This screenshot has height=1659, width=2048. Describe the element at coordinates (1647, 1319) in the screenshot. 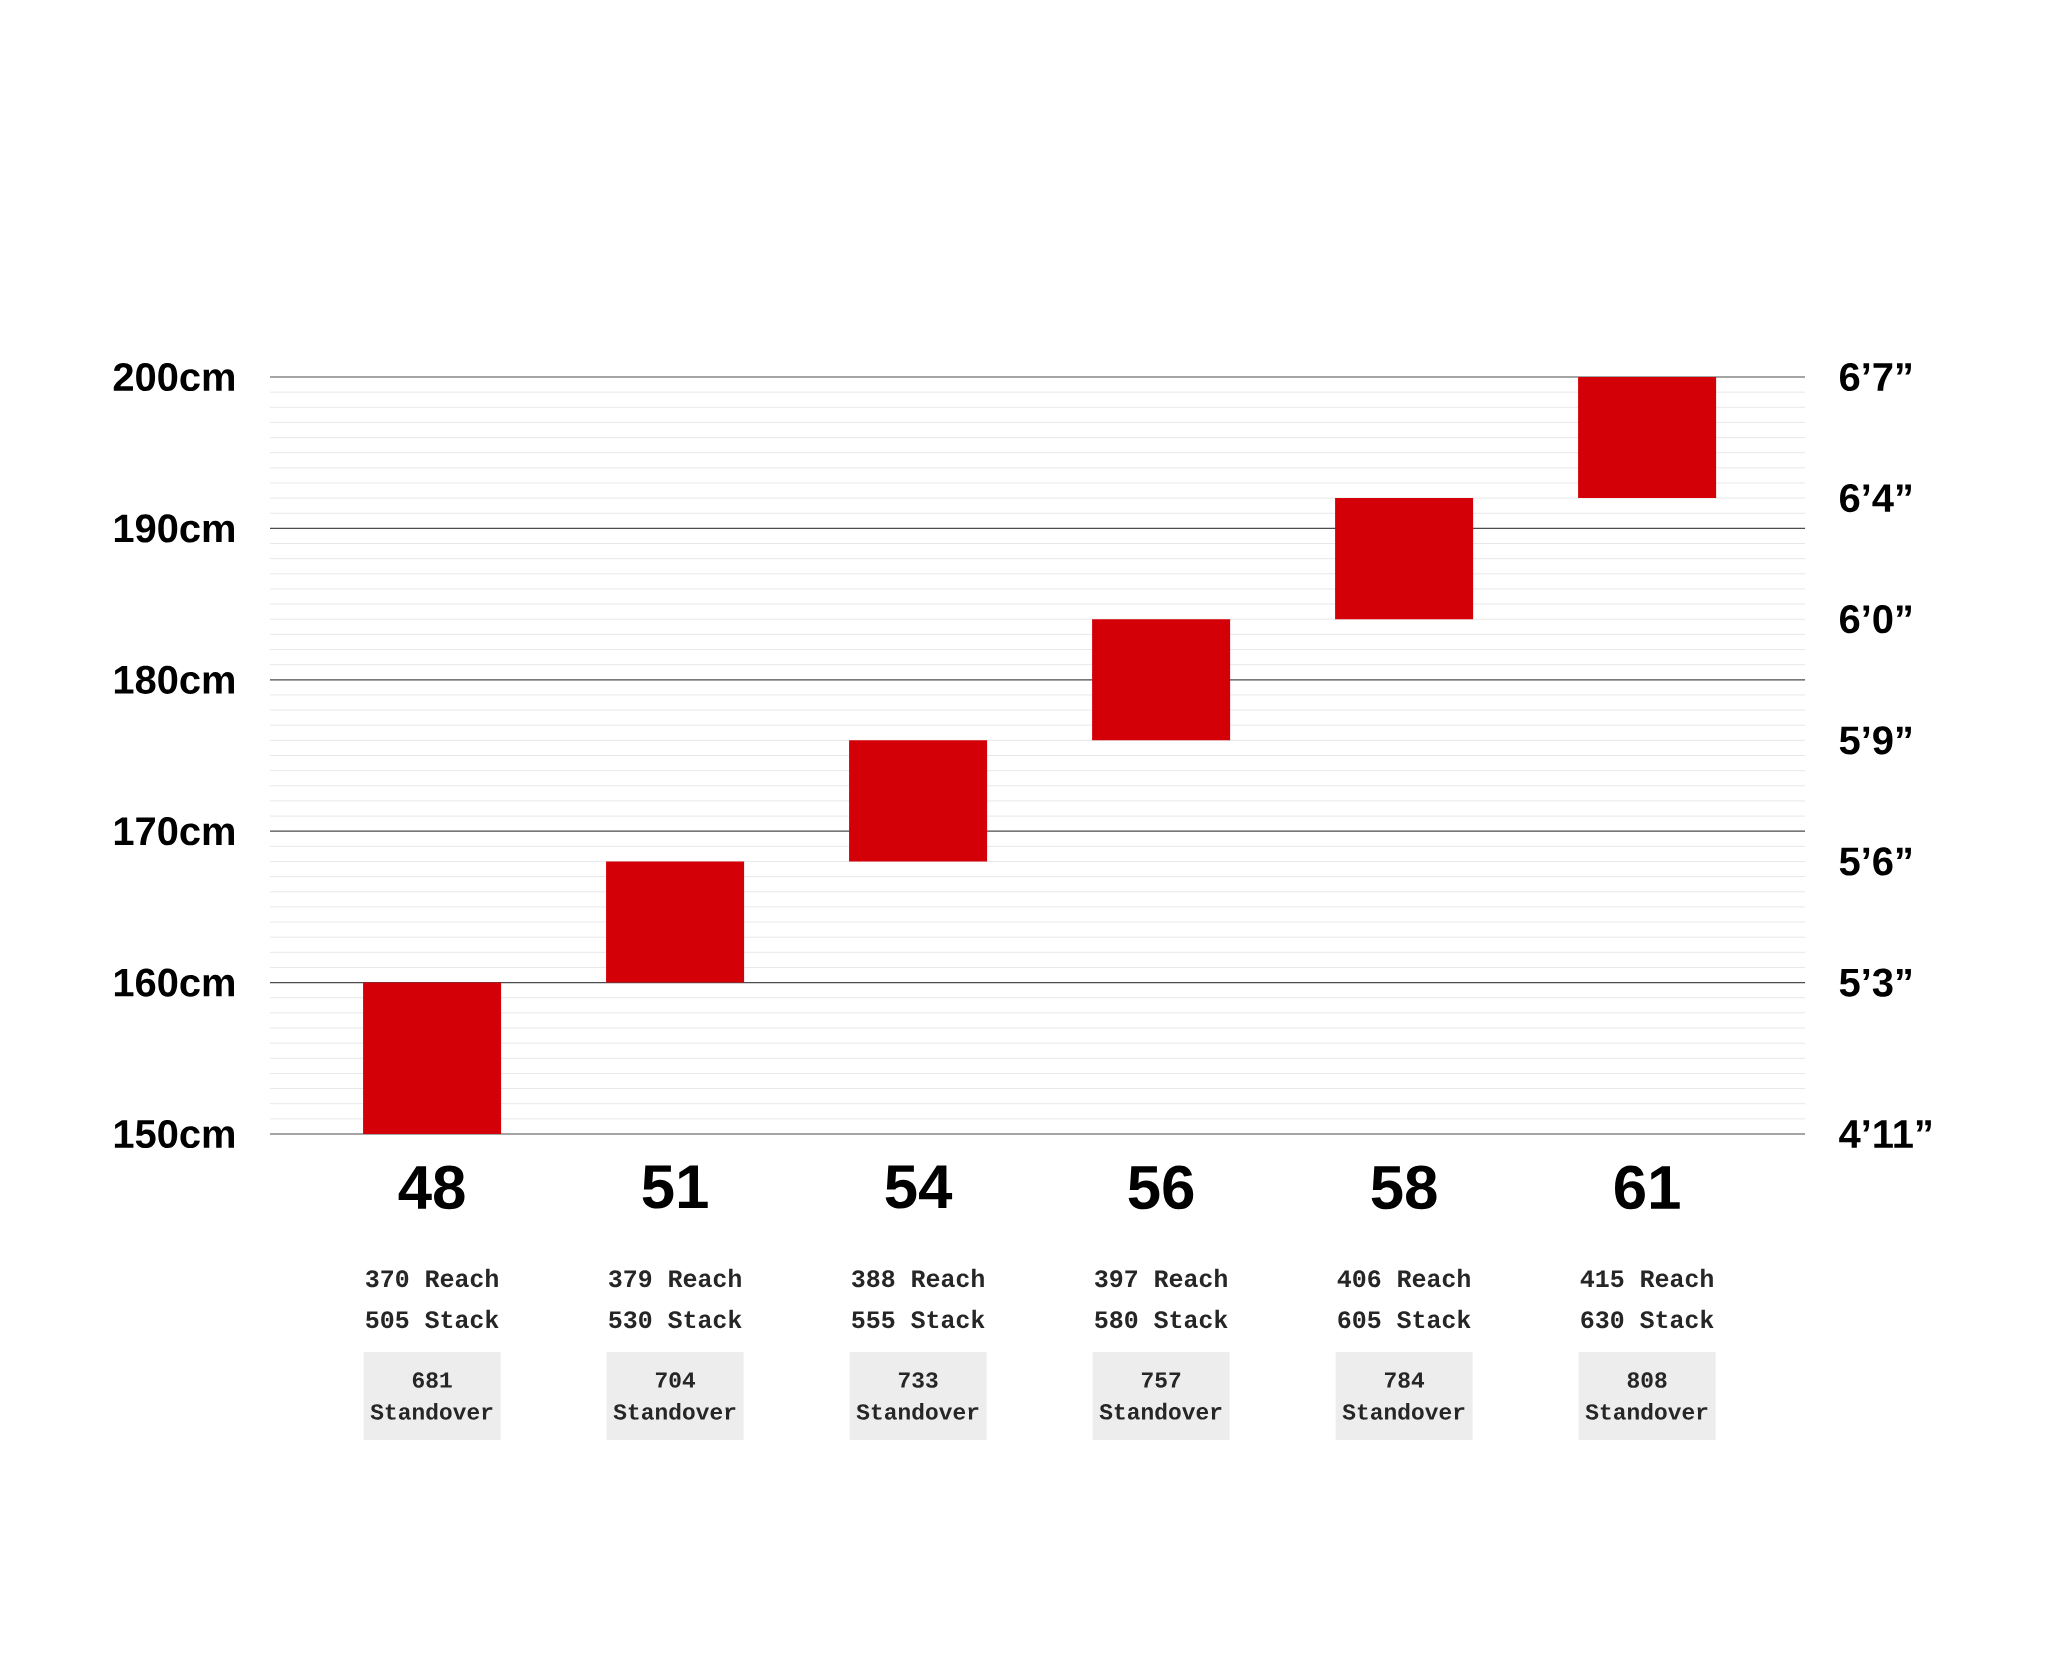

I see `text: 630 Stack` at that location.